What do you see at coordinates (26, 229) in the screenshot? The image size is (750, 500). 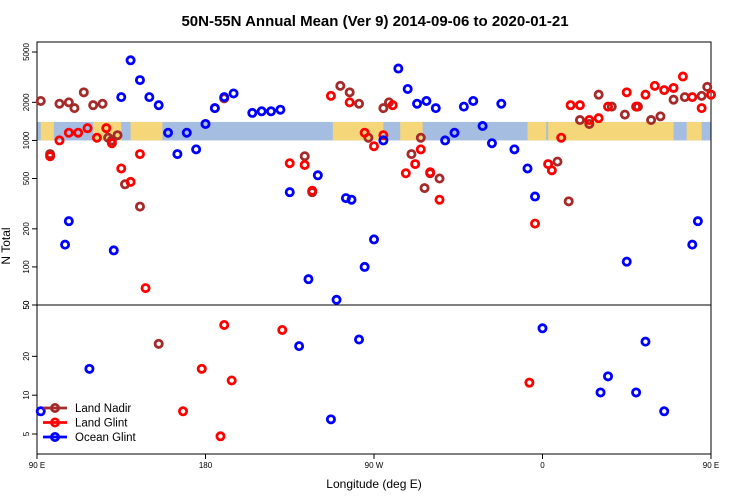 I see `y-tick-label: 200` at bounding box center [26, 229].